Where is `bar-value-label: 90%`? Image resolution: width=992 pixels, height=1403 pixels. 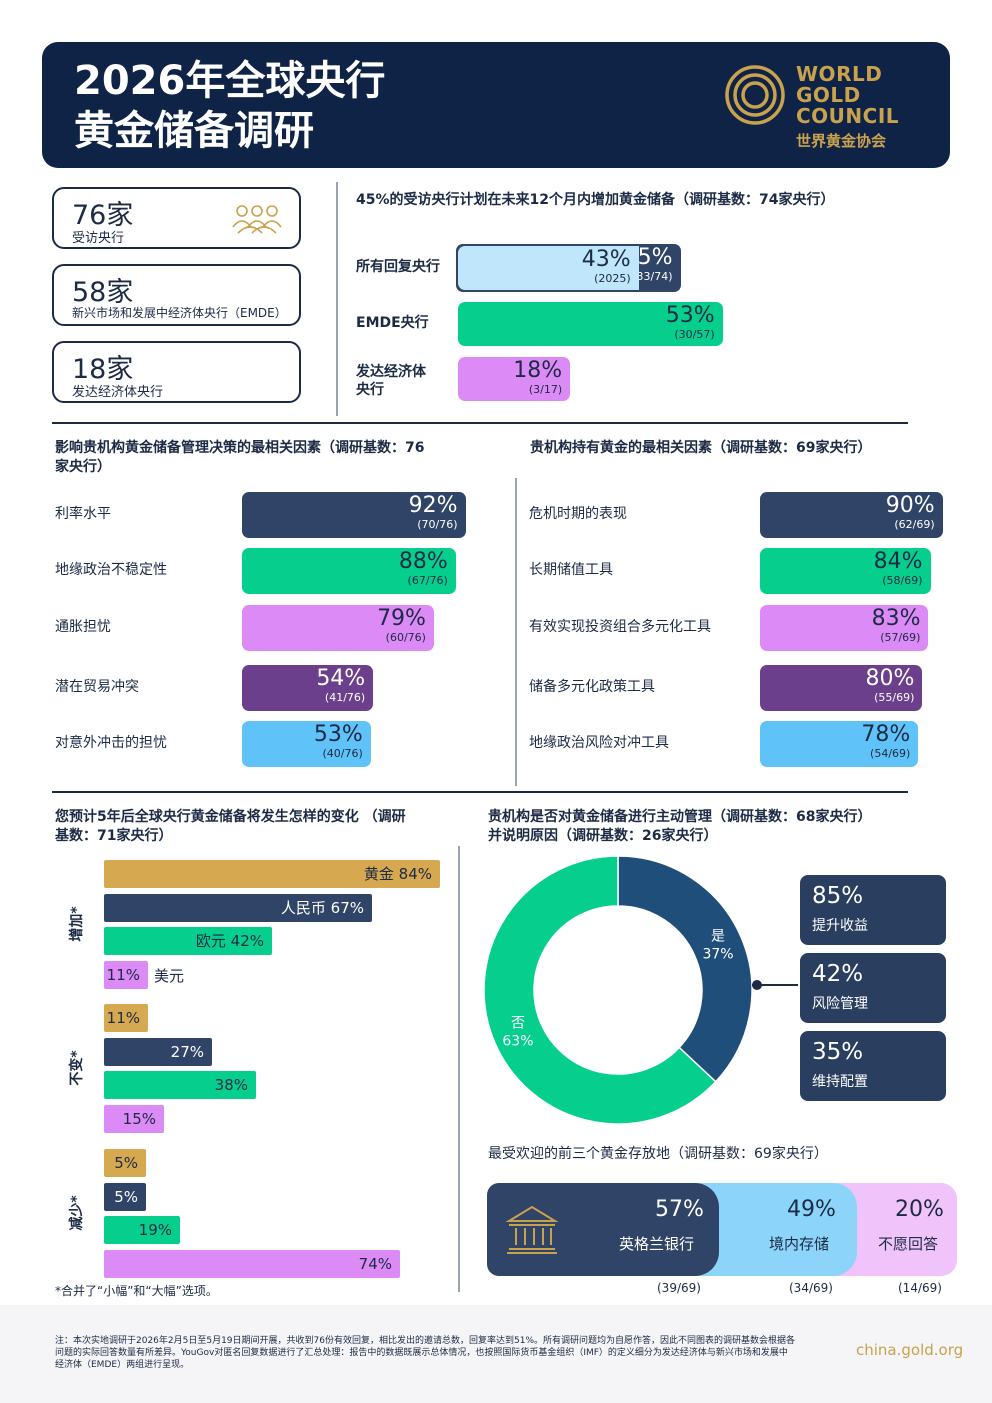
bar-value-label: 90% is located at coordinates (910, 505).